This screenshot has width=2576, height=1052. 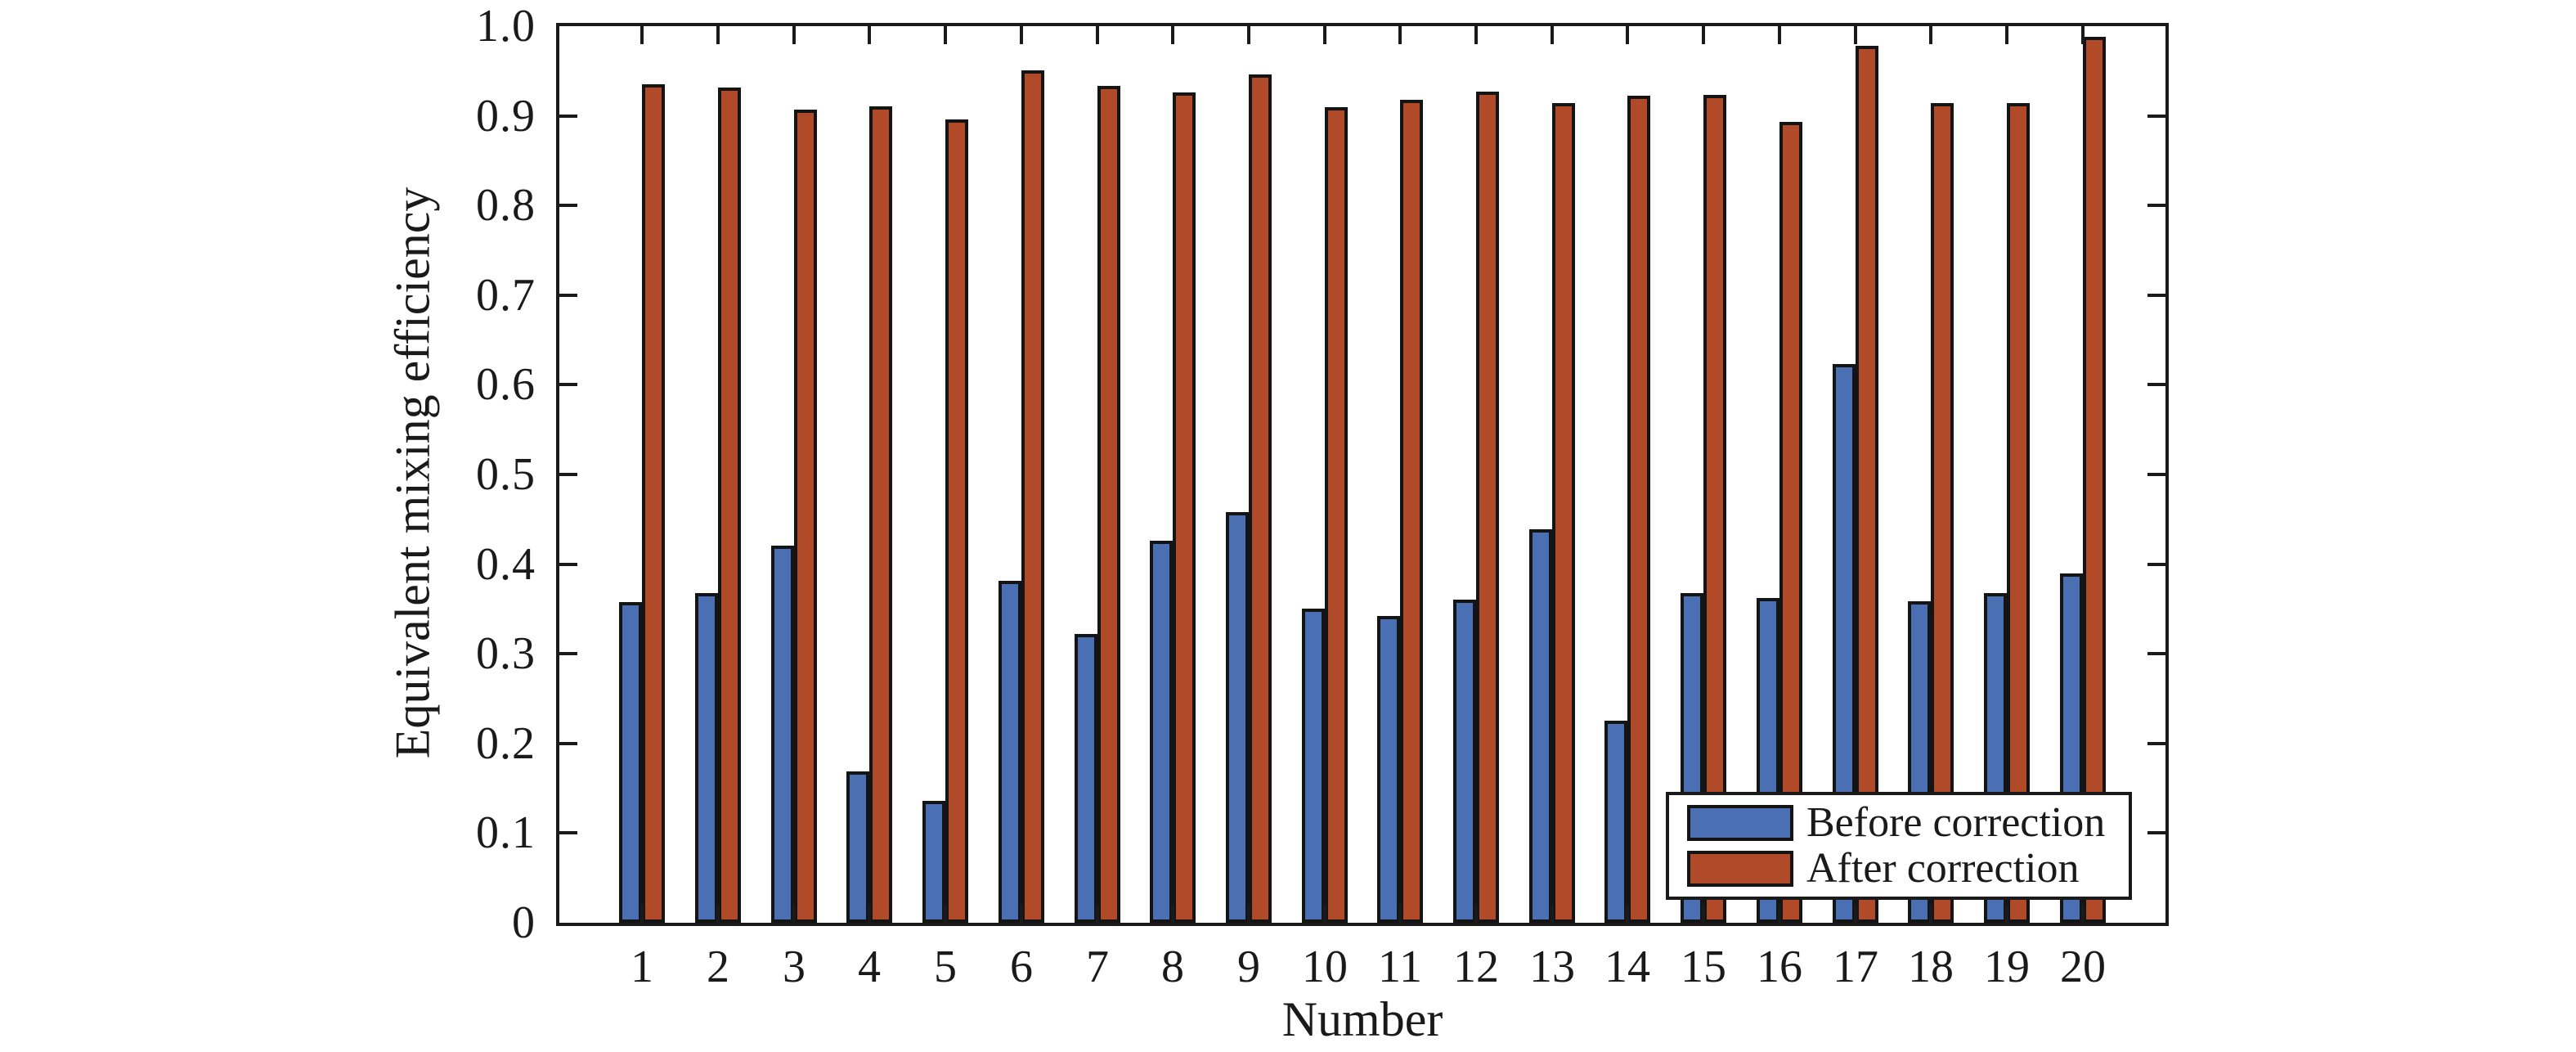 What do you see at coordinates (2156, 474) in the screenshot?
I see `y-tick-right-0.5` at bounding box center [2156, 474].